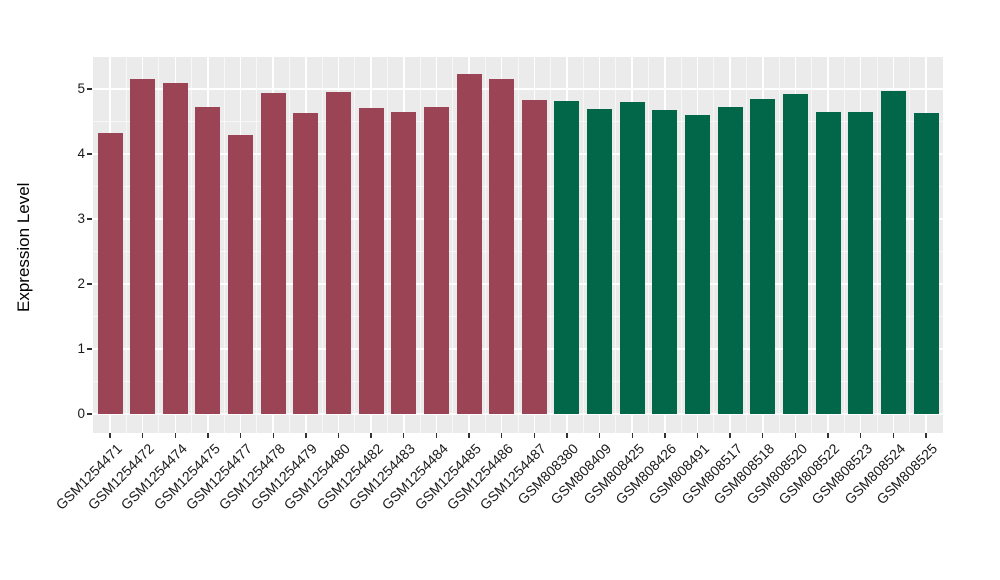 This screenshot has width=1000, height=580. Describe the element at coordinates (81, 413) in the screenshot. I see `y-tick-label: 0` at that location.